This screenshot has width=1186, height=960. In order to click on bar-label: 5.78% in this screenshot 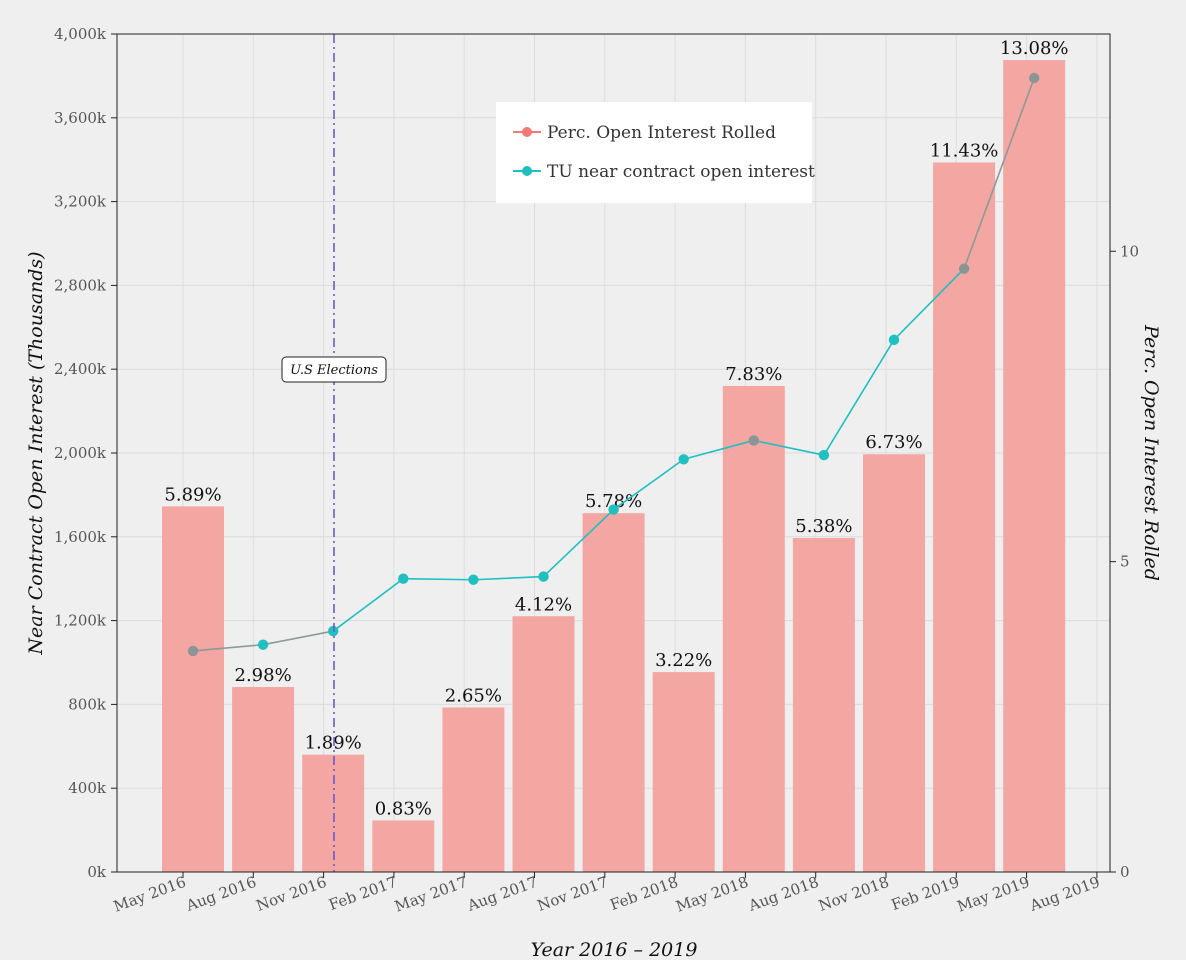, I will do `click(613, 501)`.